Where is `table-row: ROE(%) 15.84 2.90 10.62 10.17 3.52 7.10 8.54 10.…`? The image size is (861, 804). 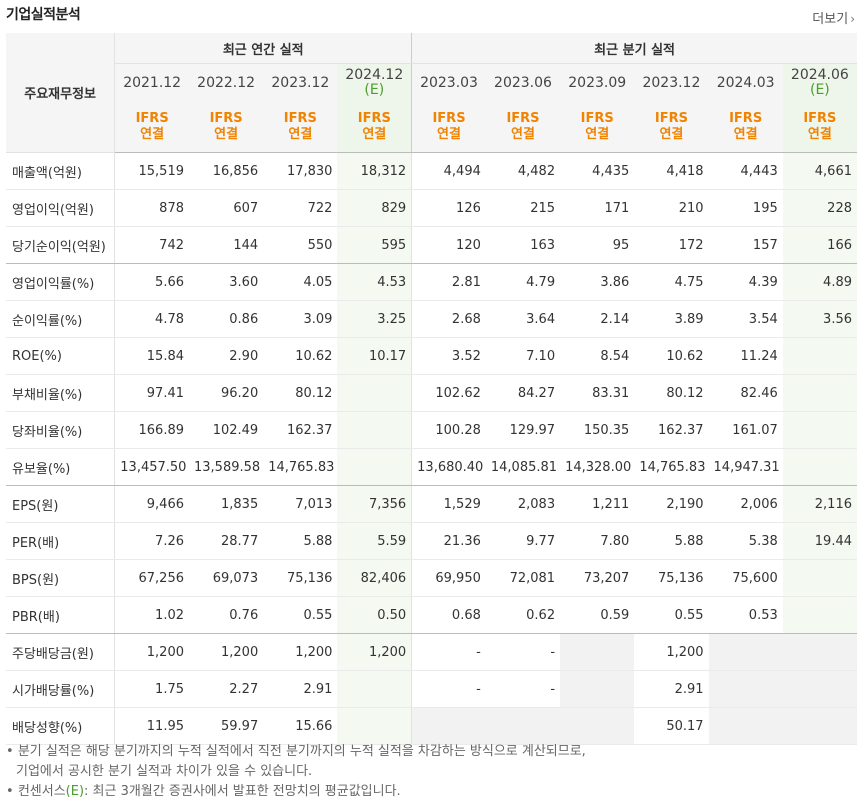 table-row: ROE(%) 15.84 2.90 10.62 10.17 3.52 7.10 8.54 10.… is located at coordinates (431, 356).